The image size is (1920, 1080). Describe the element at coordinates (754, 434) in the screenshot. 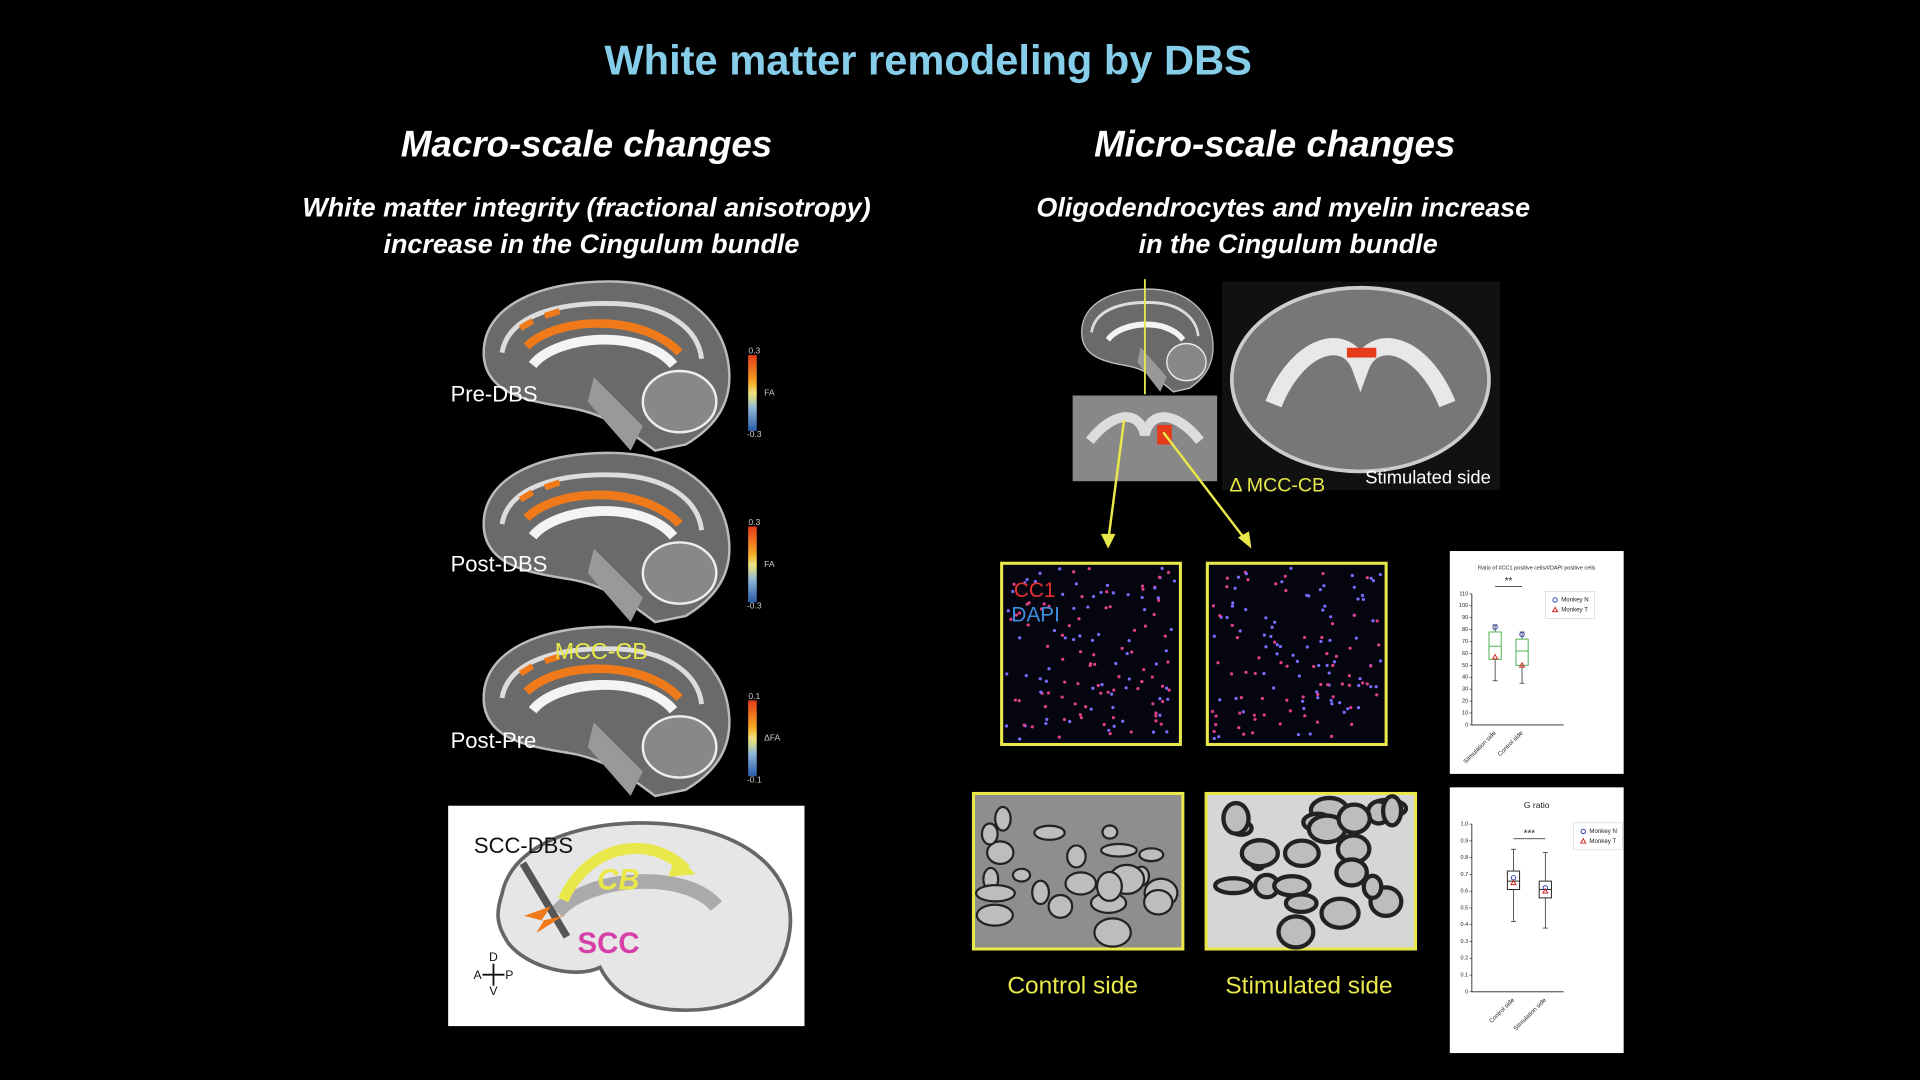

I see `colorbar-label: -0.3` at that location.